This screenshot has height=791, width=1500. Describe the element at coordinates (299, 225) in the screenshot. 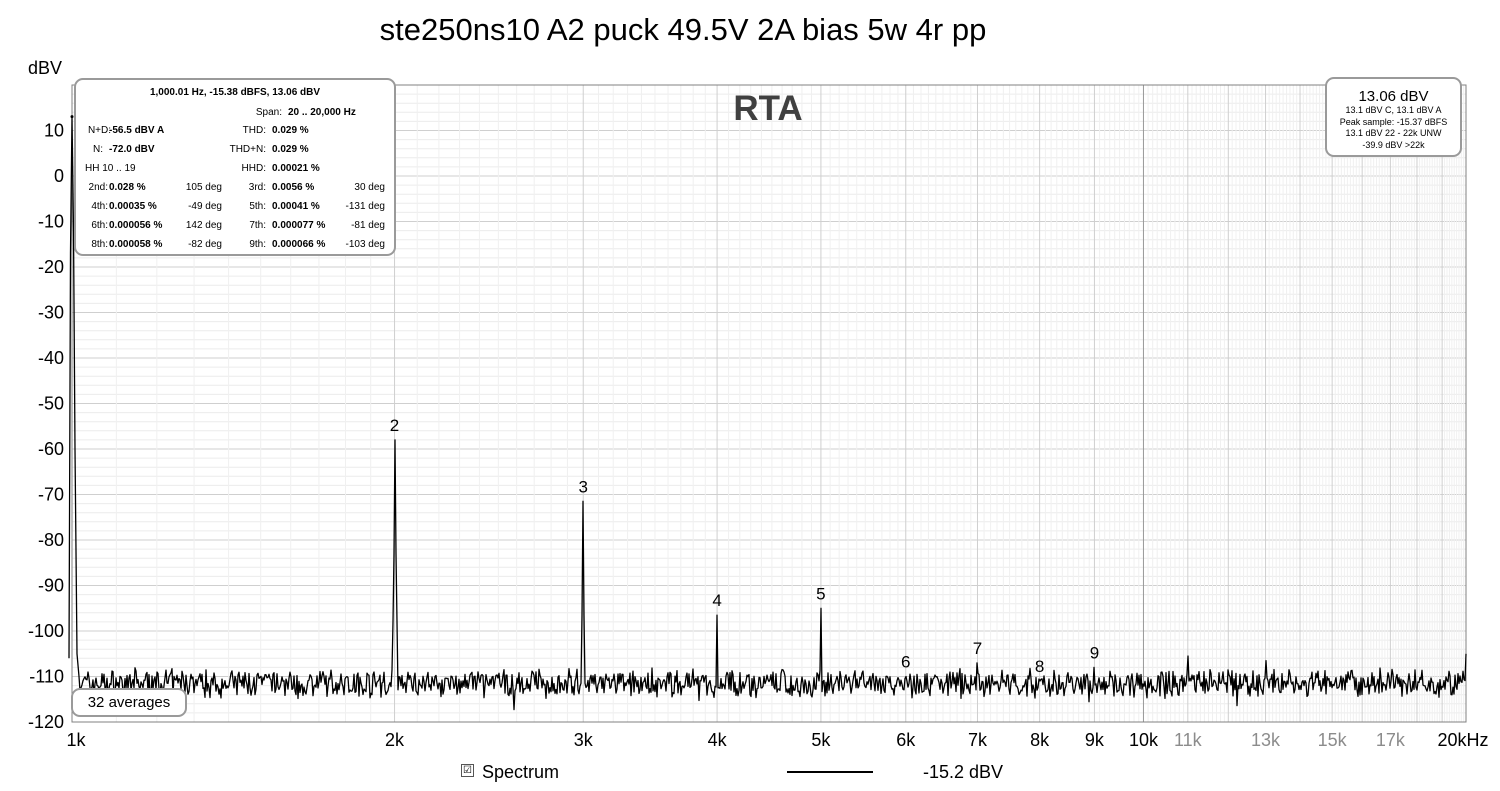

I see `harmonic-percent: 0.000077 %` at that location.